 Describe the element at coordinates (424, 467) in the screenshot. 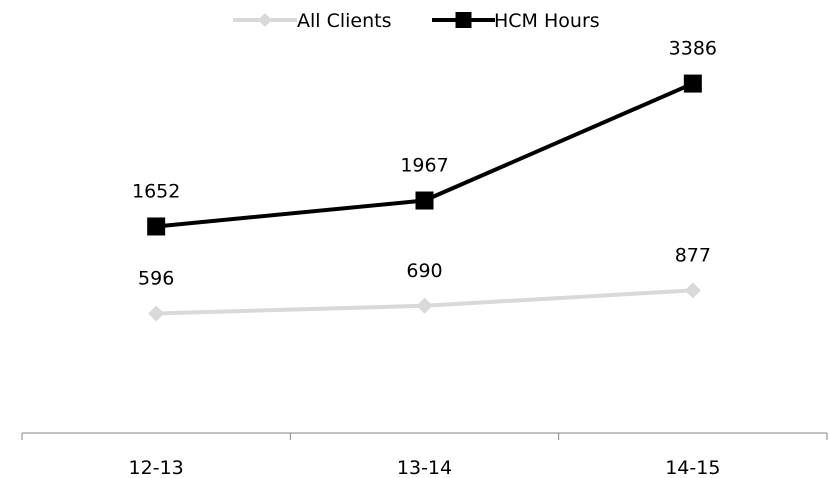

I see `x-tick-label: 13-14` at that location.